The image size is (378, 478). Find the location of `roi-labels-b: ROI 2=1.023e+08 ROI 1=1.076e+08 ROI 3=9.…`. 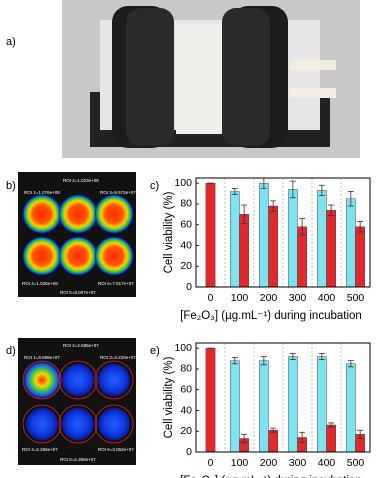

roi-labels-b: ROI 2=1.023e+08 ROI 1=1.076e+08 ROI 3=9.… is located at coordinates (79, 236).